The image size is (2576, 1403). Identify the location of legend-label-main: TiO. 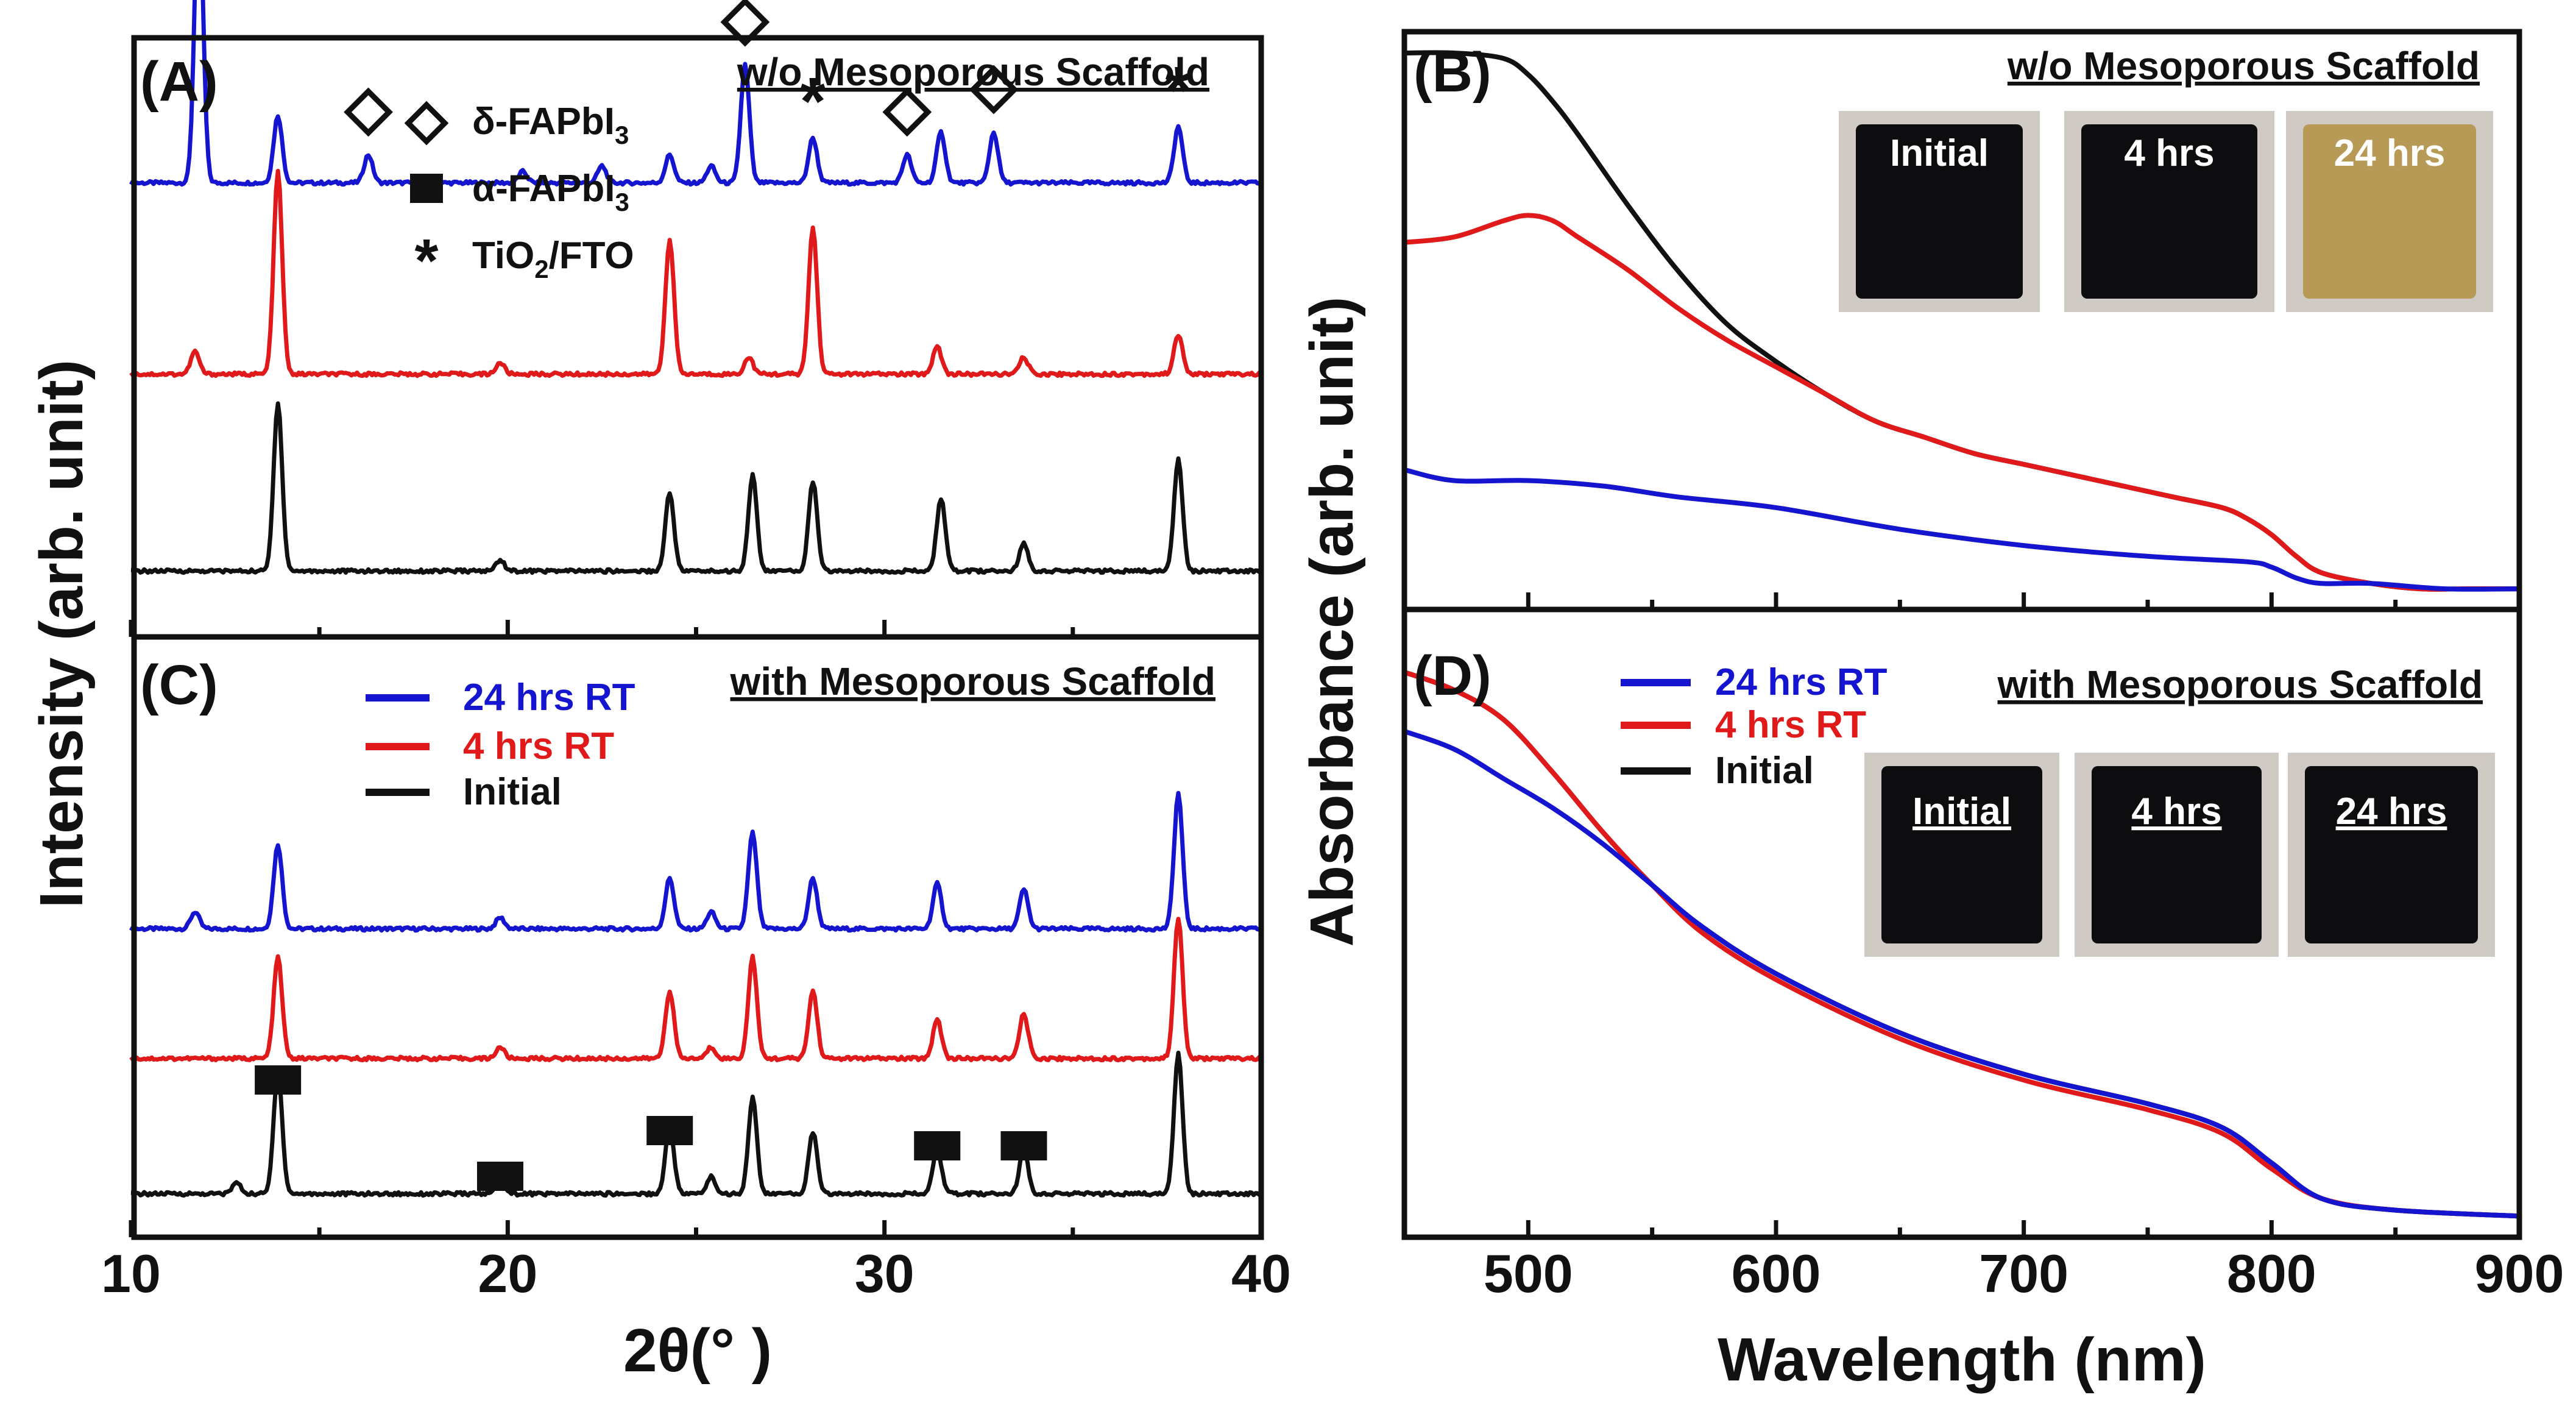
(503, 256).